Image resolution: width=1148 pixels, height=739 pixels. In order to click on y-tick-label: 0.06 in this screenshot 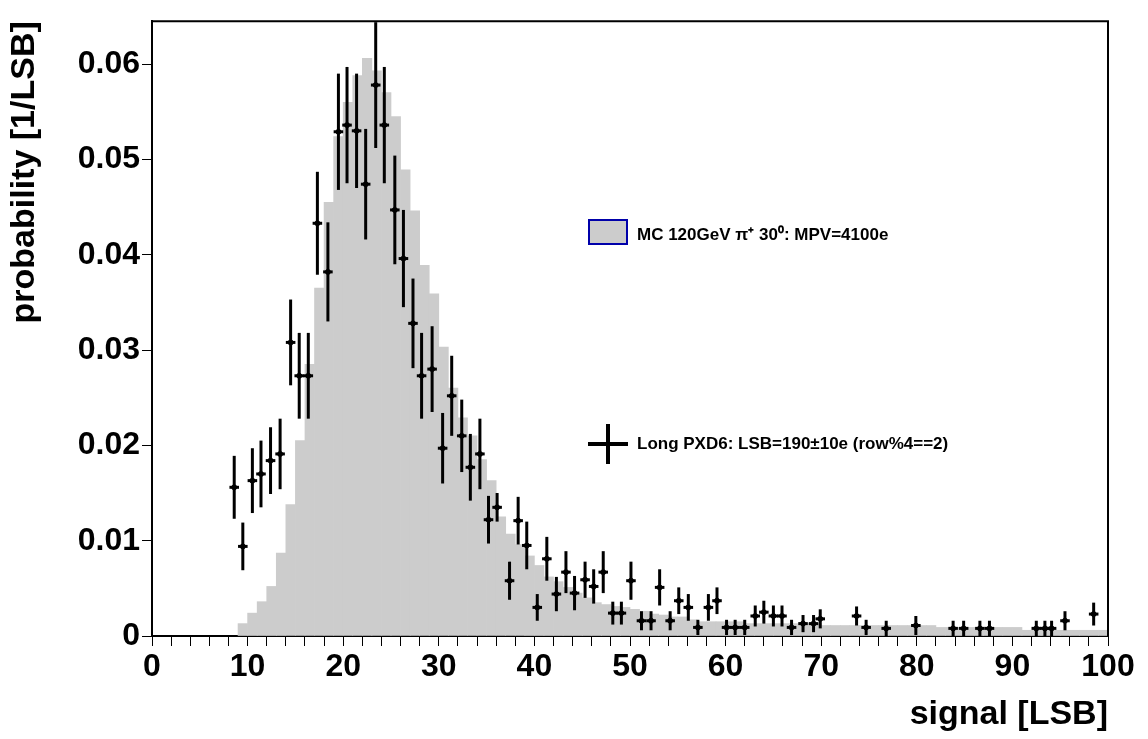, I will do `click(108, 61)`.